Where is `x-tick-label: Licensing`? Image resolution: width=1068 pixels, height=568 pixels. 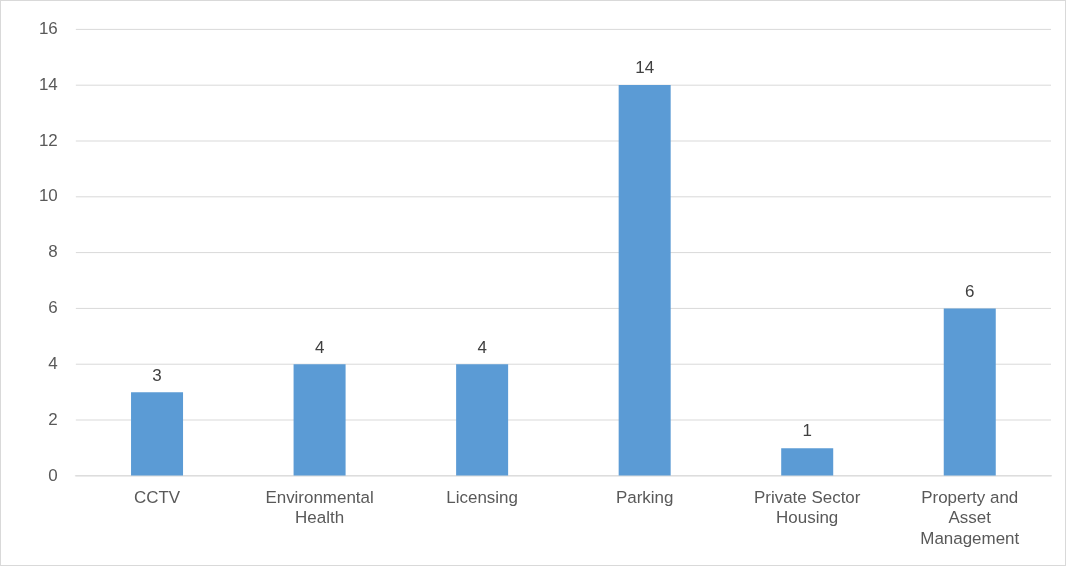
x-tick-label: Licensing is located at coordinates (482, 497).